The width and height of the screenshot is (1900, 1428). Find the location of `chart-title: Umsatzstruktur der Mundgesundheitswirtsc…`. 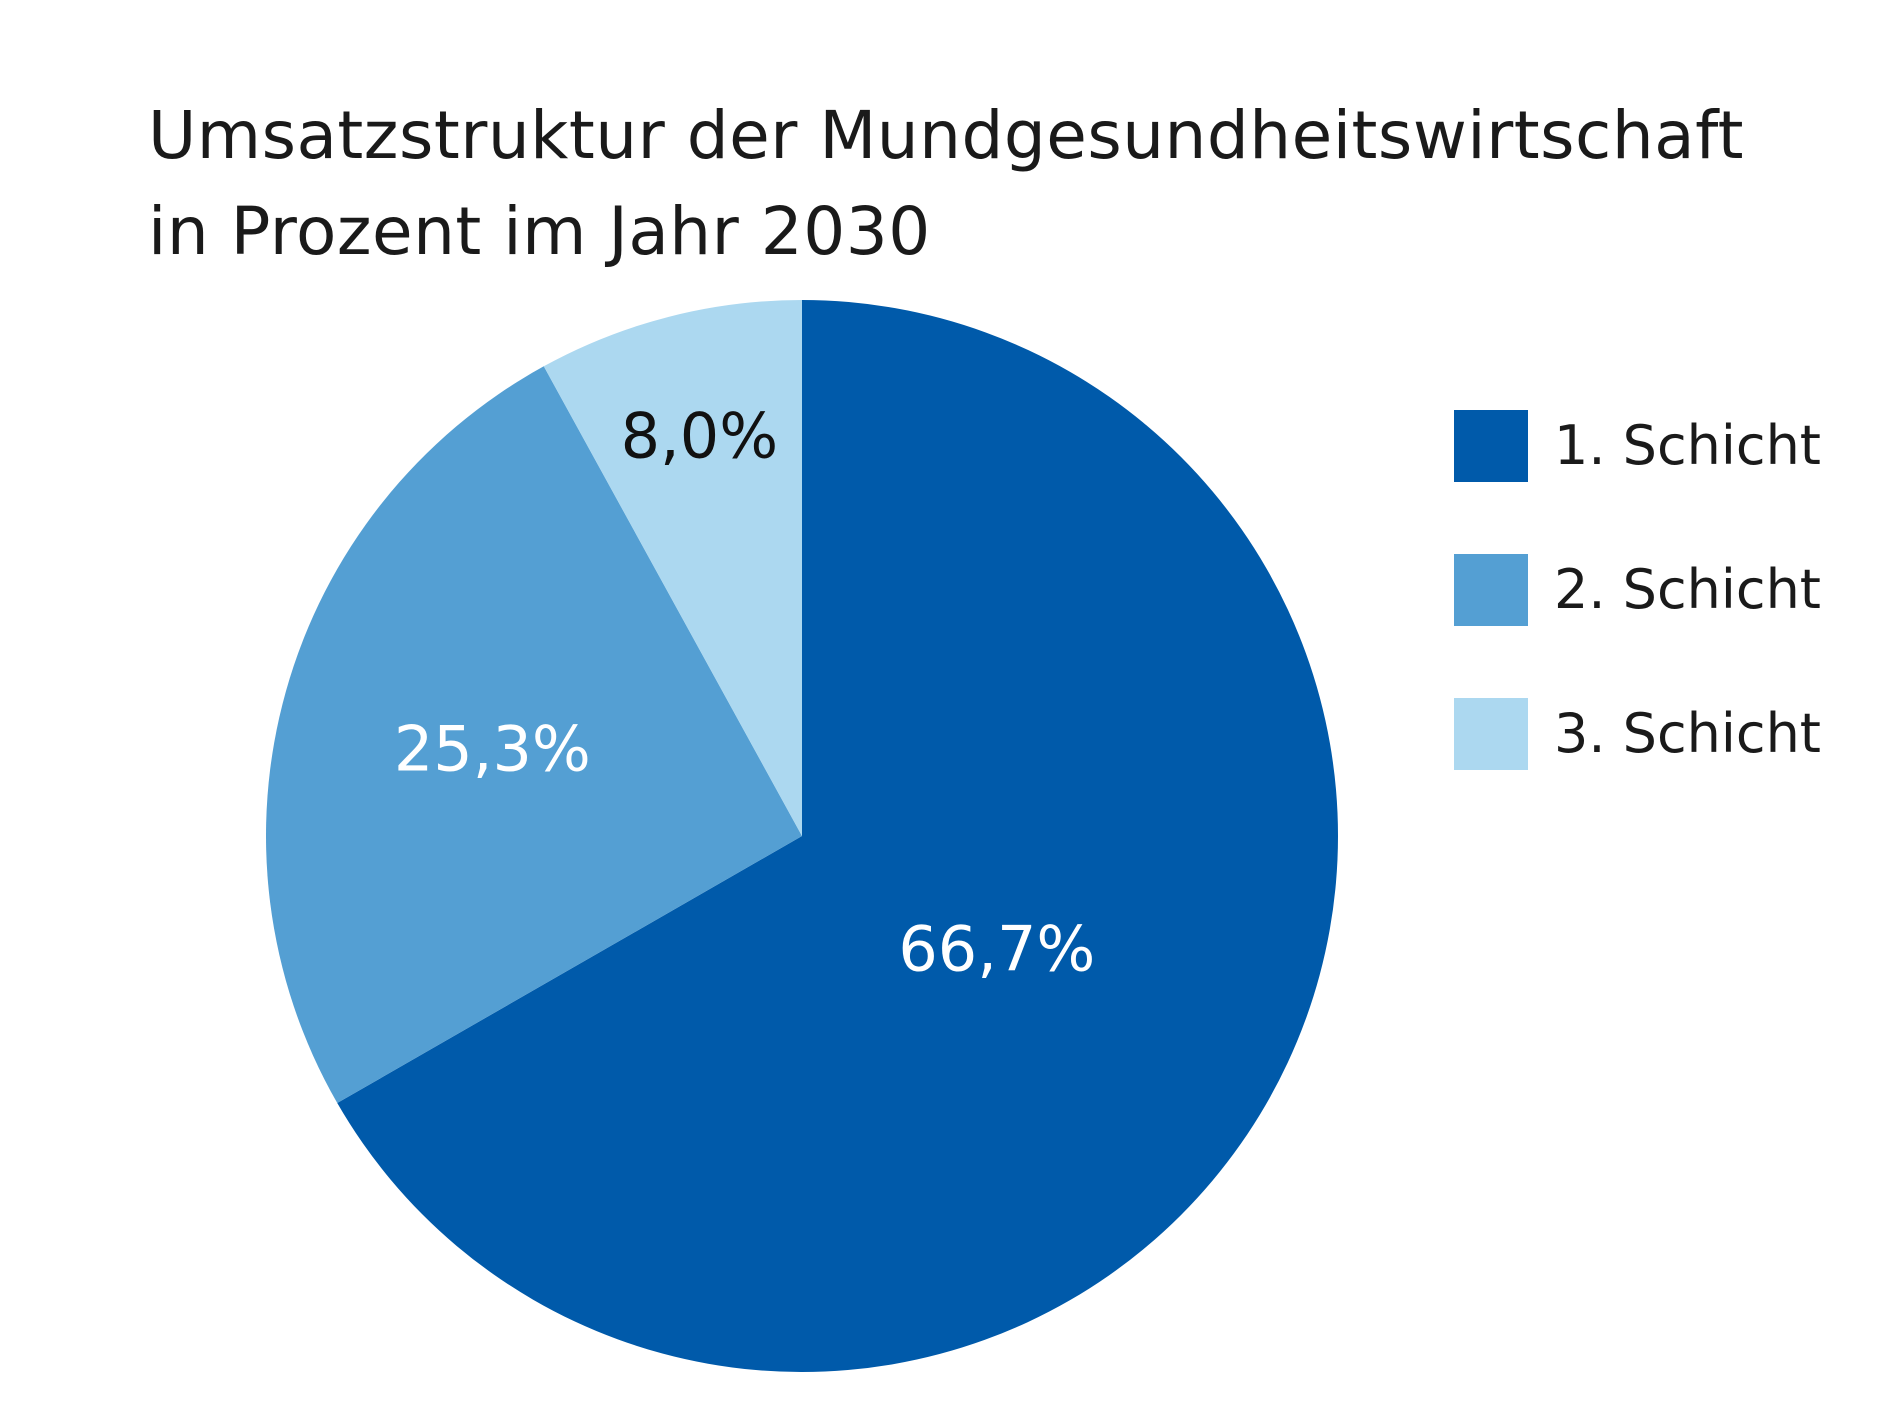

chart-title: Umsatzstruktur der Mundgesundheitswirtsc… is located at coordinates (946, 184).